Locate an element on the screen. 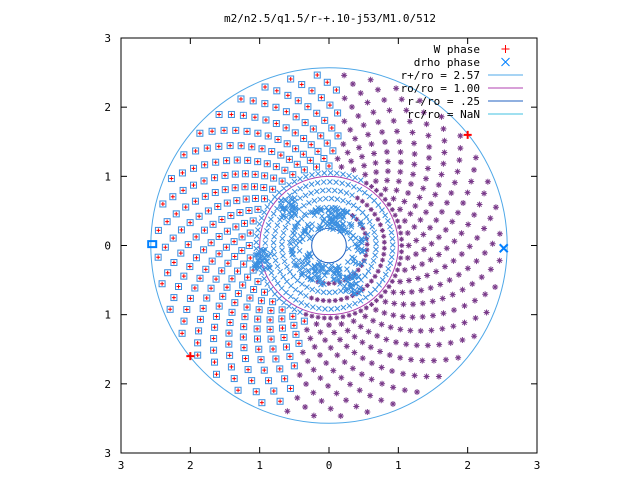 This screenshot has height=480, width=640. x-tick-label: 2 is located at coordinates (190, 465).